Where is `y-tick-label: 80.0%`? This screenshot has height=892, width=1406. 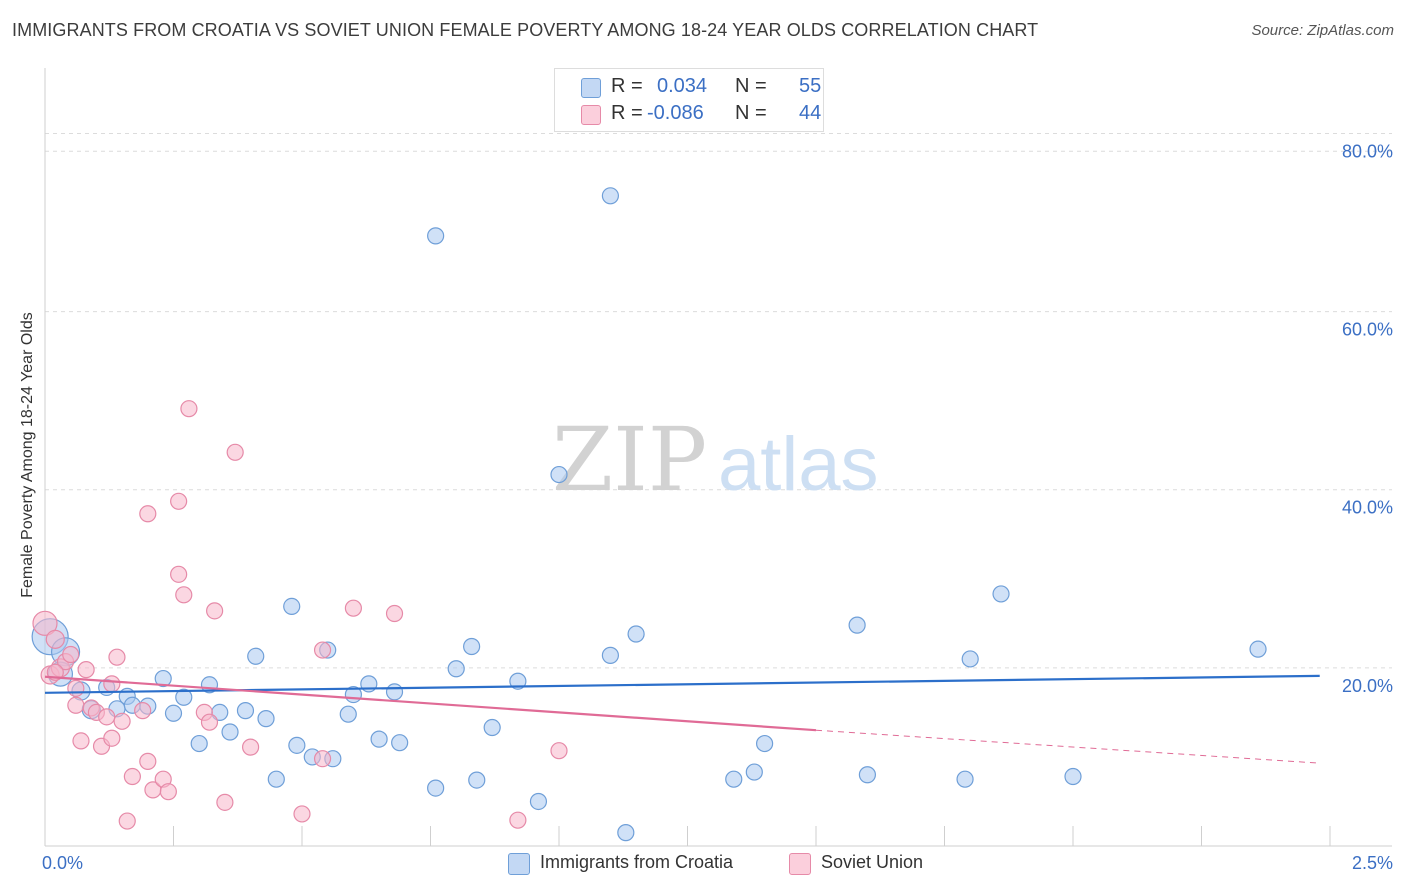 y-tick-label: 80.0% is located at coordinates (1367, 151).